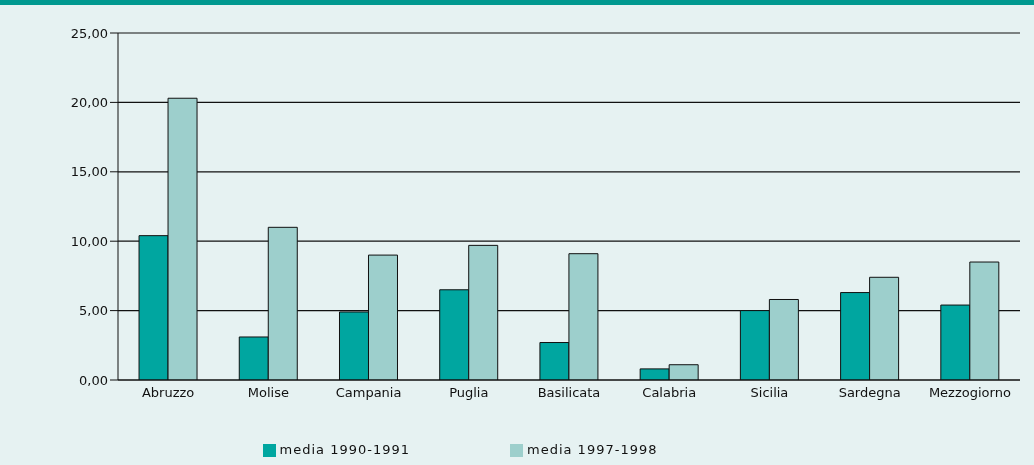 This screenshot has height=465, width=1034. I want to click on x-tick-label: Sardegna, so click(869, 393).